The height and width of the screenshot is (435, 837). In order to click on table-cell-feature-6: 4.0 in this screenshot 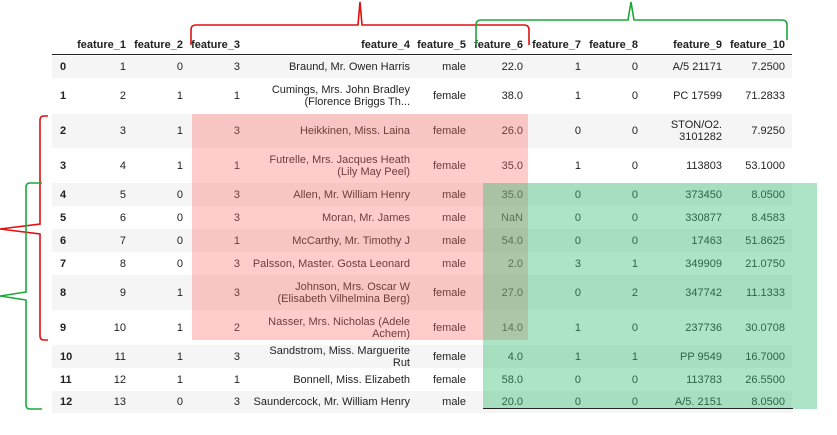, I will do `click(515, 356)`.